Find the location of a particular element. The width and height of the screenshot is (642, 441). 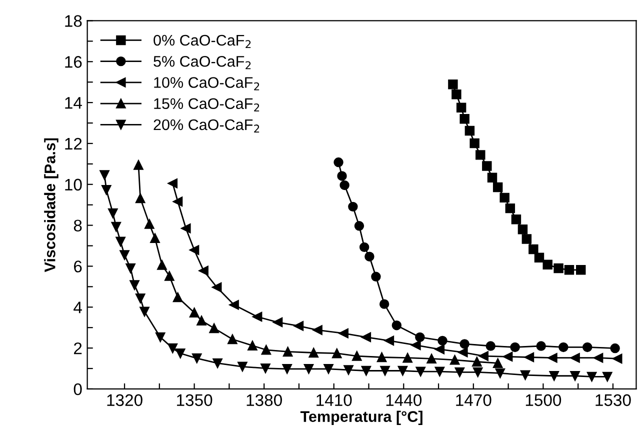

y-tick-label: 18 is located at coordinates (73, 21).